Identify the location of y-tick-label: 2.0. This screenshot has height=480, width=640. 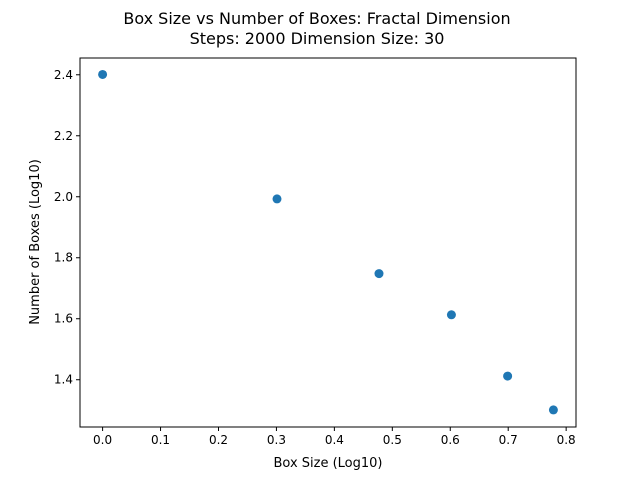
(63, 197).